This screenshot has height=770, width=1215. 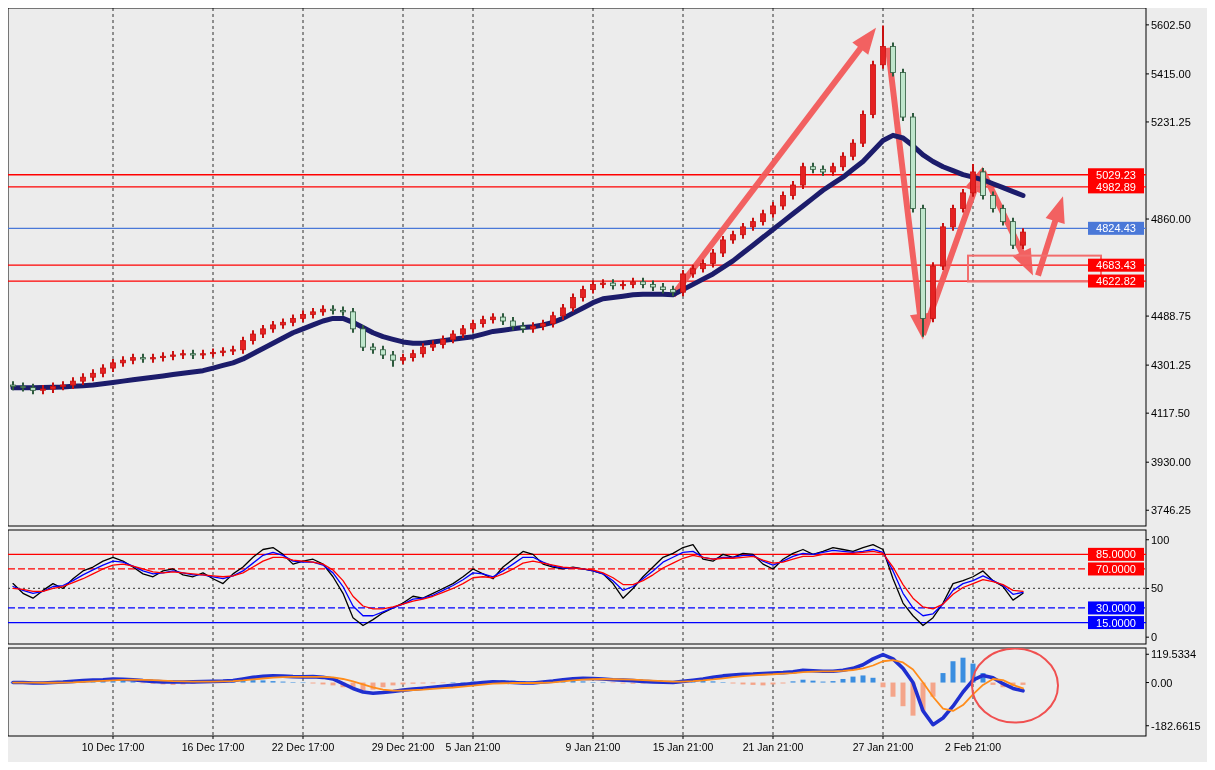 What do you see at coordinates (1176, 725) in the screenshot?
I see `y-tick-label: -182.6615` at bounding box center [1176, 725].